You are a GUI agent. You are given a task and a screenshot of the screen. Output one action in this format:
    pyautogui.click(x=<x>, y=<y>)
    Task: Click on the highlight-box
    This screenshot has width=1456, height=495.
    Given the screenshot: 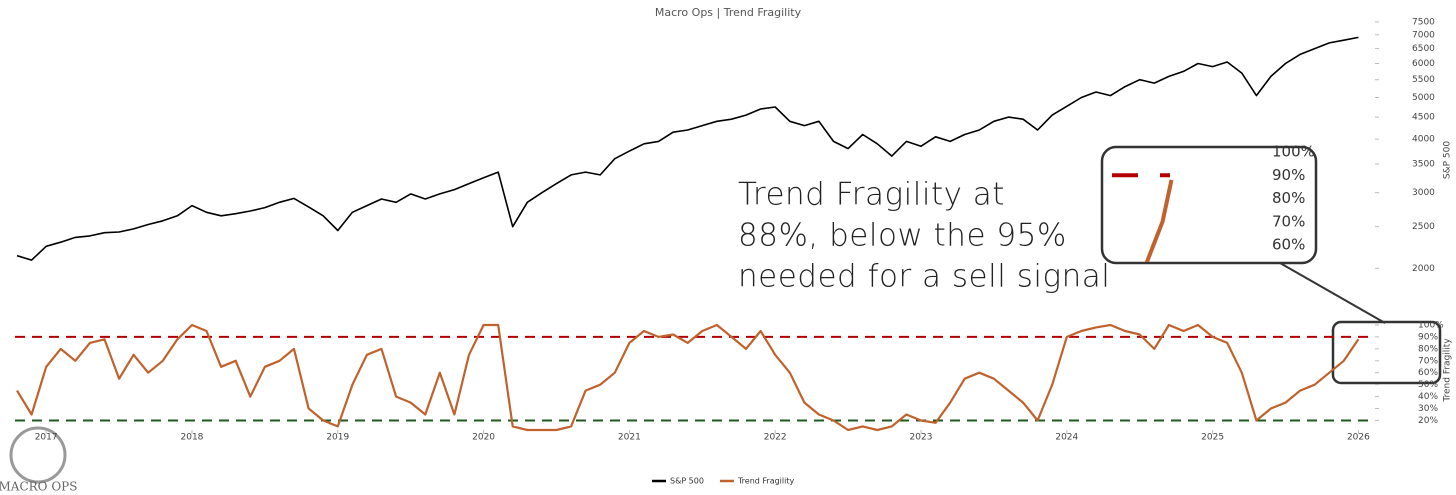 What is the action you would take?
    pyautogui.click(x=1386, y=352)
    